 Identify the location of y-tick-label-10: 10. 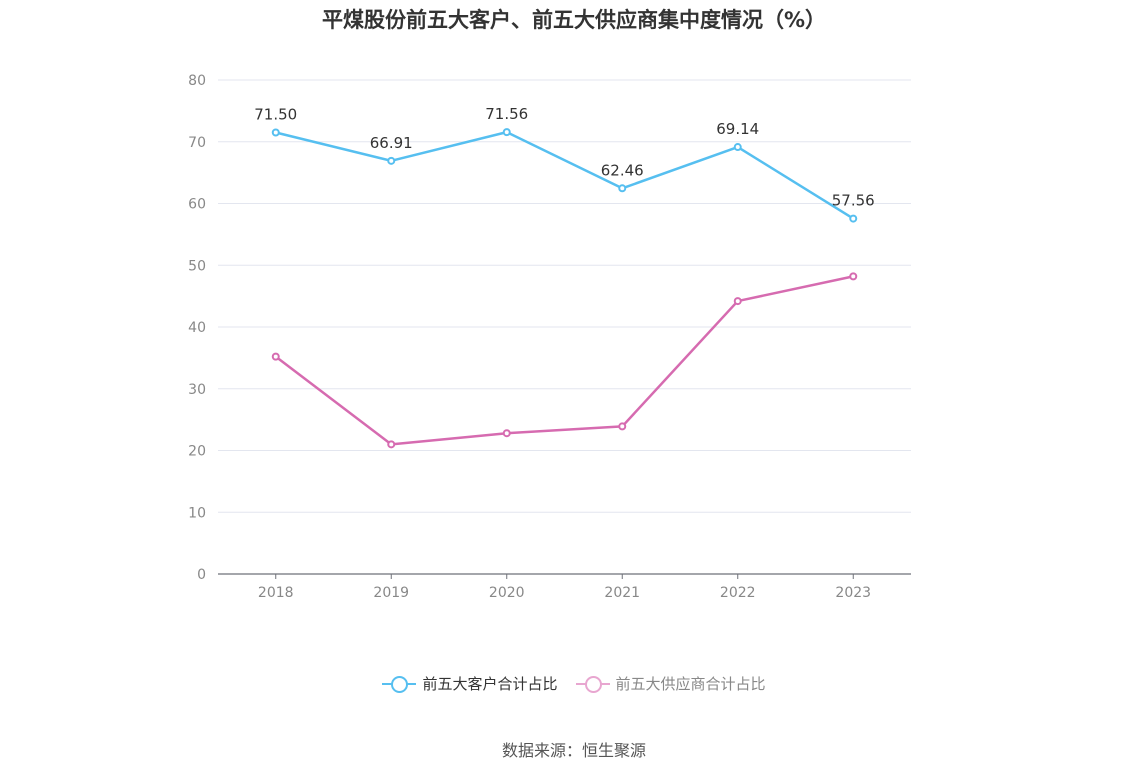
(197, 513).